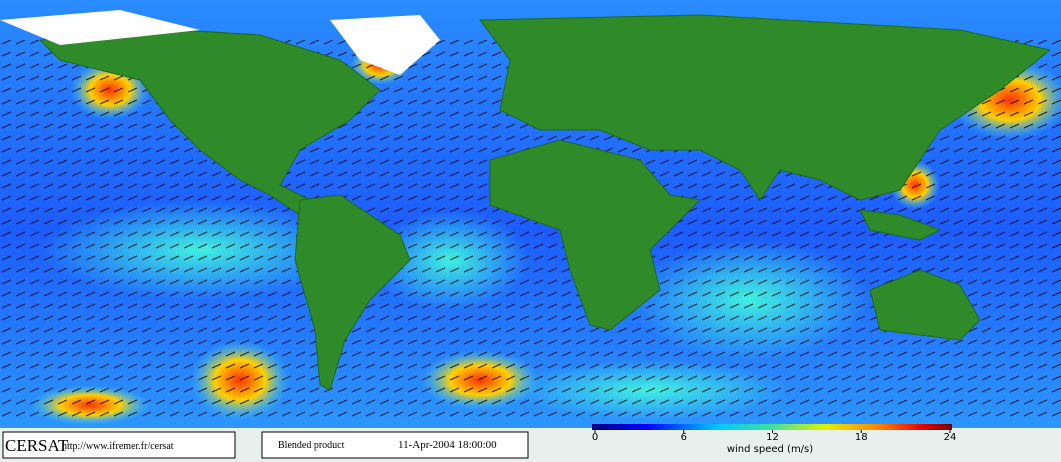  I want to click on colorbar-tick-label: 24, so click(950, 437).